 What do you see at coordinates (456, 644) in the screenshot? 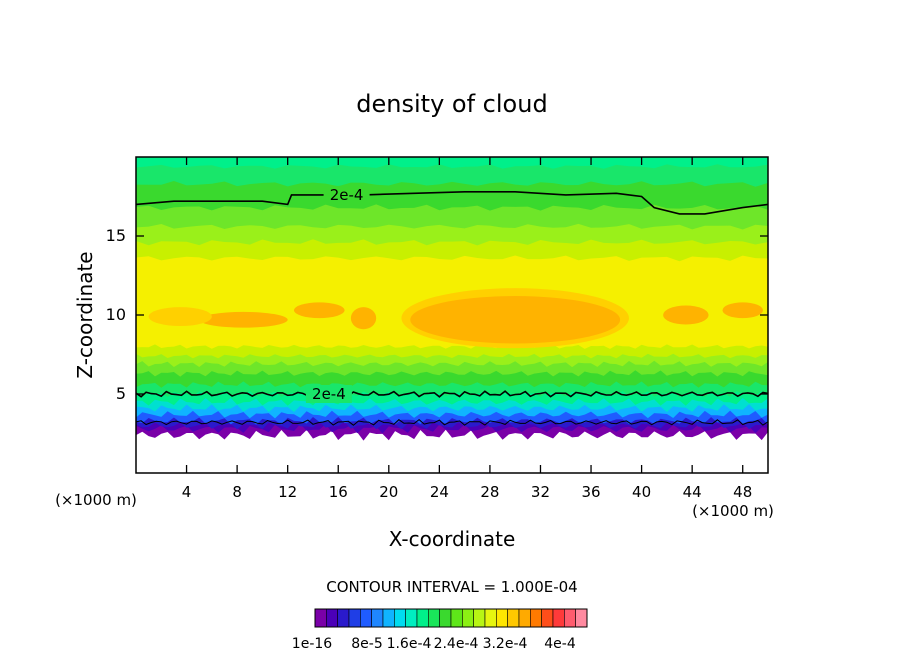
I see `colorbar-tick-label: 2.4e-4` at bounding box center [456, 644].